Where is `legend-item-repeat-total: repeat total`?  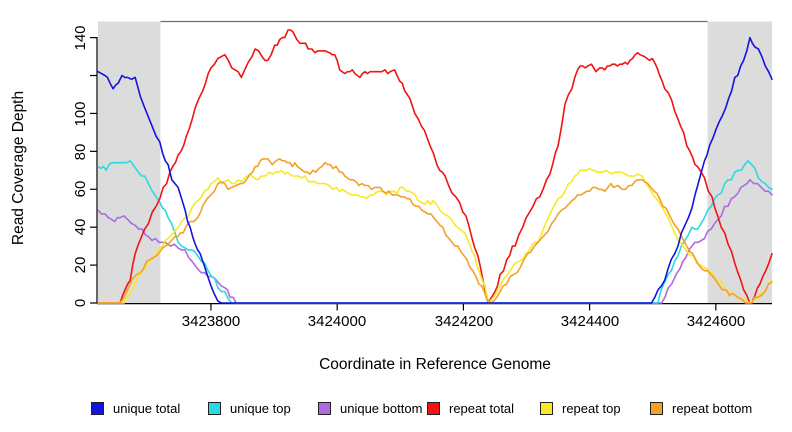
legend-item-repeat-total: repeat total is located at coordinates (471, 408).